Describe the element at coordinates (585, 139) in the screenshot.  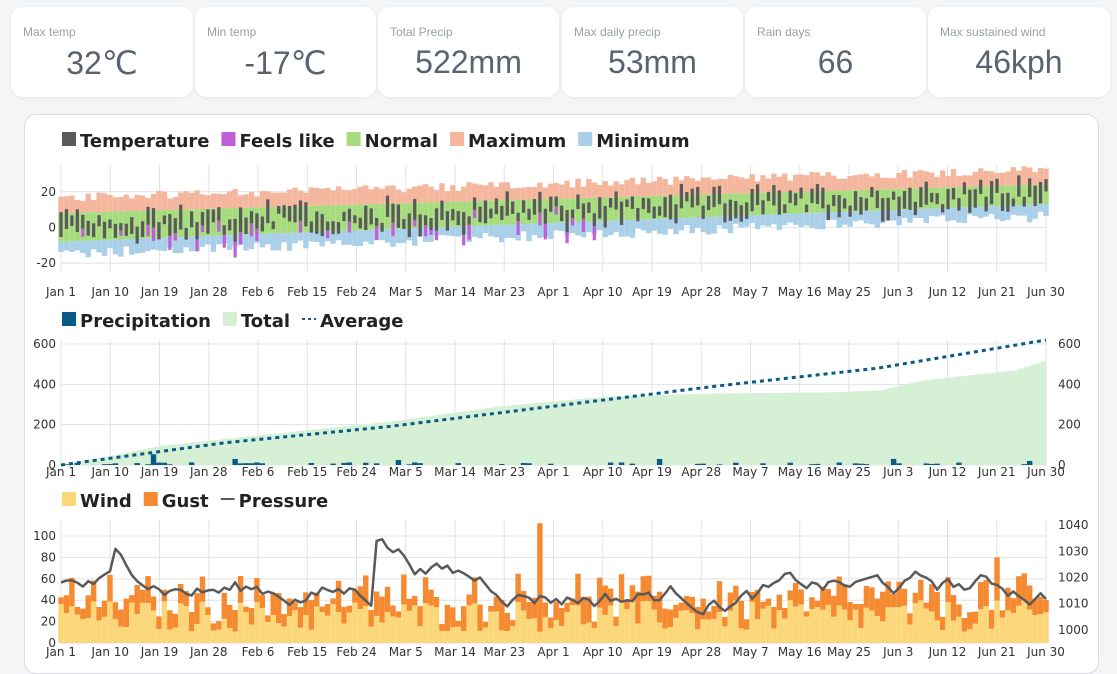
I see `legend-swatch` at that location.